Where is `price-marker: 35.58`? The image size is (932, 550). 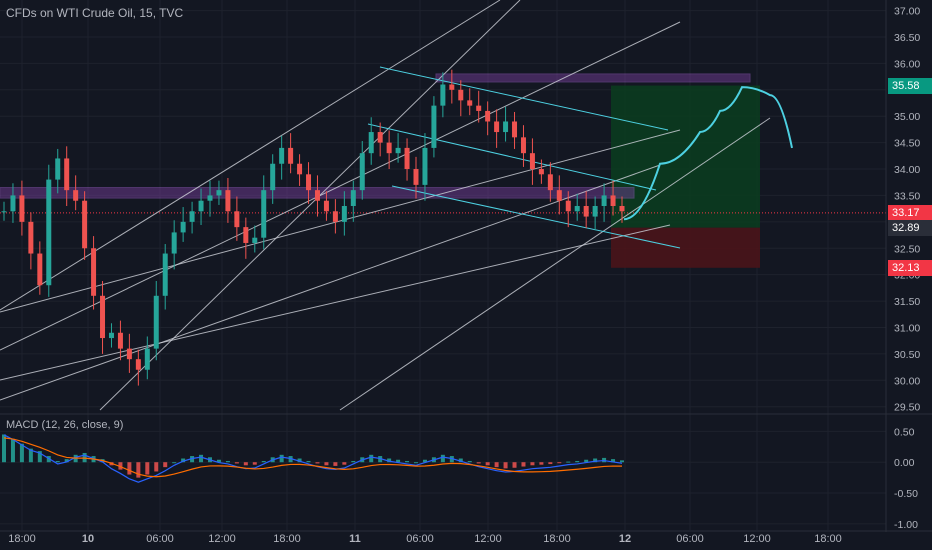 price-marker: 35.58 is located at coordinates (910, 85).